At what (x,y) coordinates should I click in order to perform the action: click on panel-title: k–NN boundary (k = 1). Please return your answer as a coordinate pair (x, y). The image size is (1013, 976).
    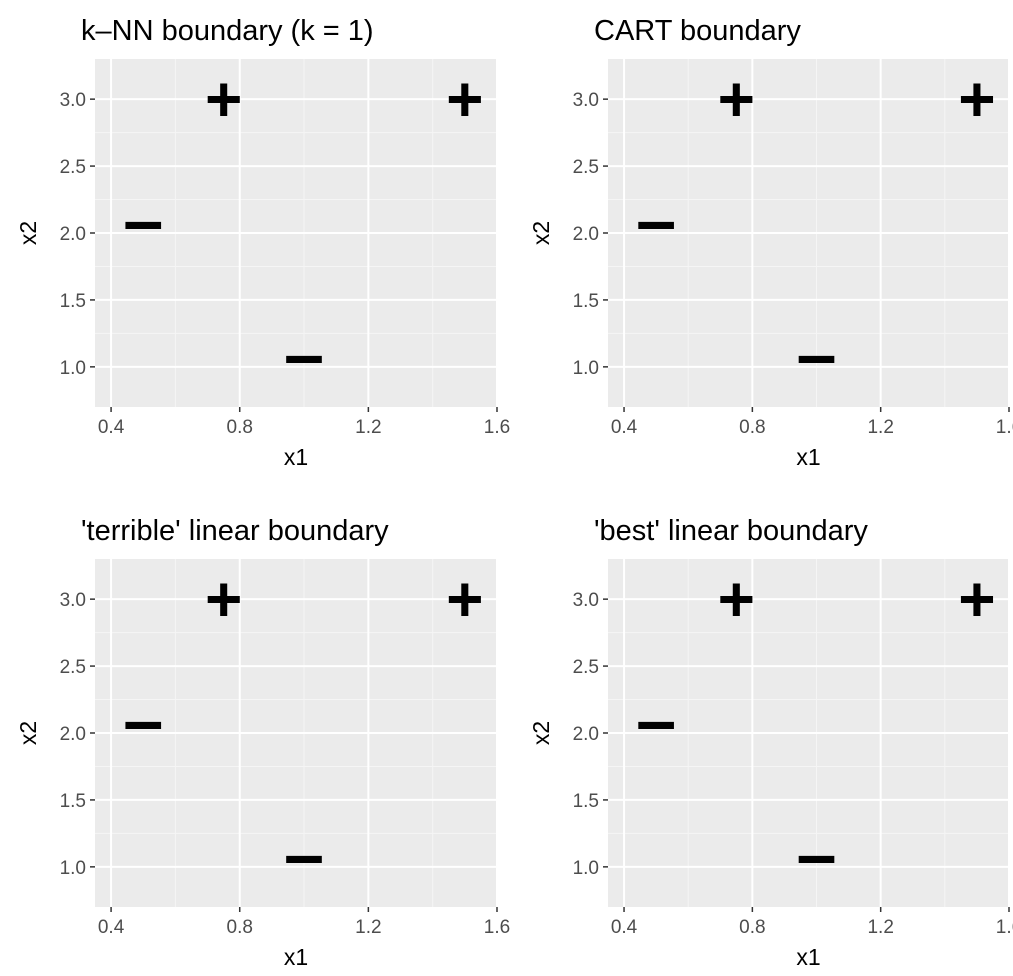
    Looking at the image, I should click on (227, 31).